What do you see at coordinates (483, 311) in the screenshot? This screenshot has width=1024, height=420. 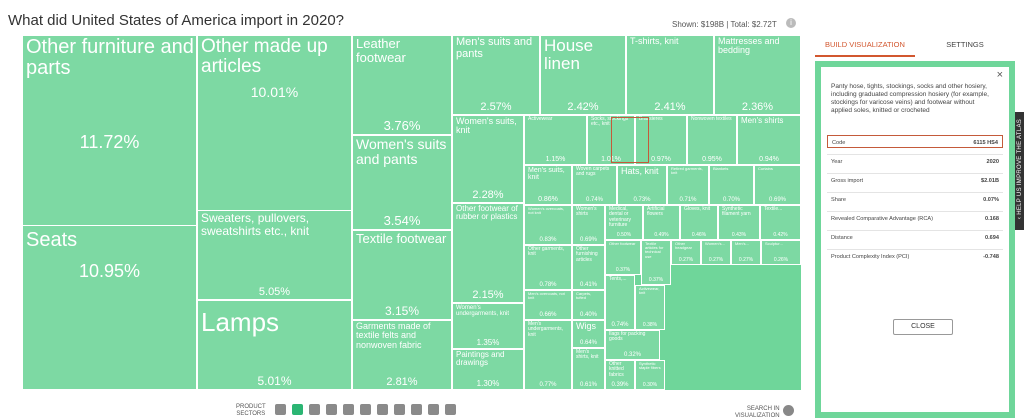 I see `treemap-cell-label: Women's undergarments, knit` at bounding box center [483, 311].